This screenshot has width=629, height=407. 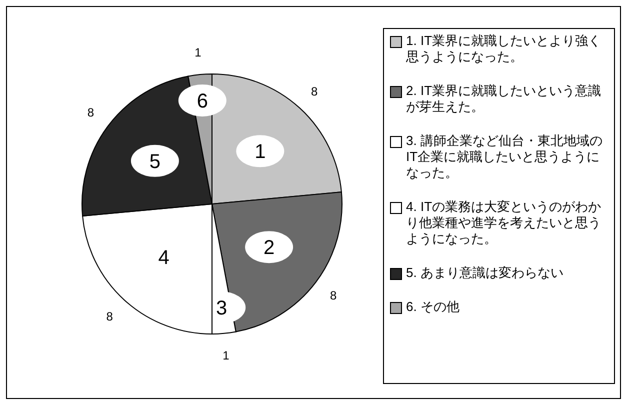 What do you see at coordinates (269, 248) in the screenshot?
I see `text: 2` at bounding box center [269, 248].